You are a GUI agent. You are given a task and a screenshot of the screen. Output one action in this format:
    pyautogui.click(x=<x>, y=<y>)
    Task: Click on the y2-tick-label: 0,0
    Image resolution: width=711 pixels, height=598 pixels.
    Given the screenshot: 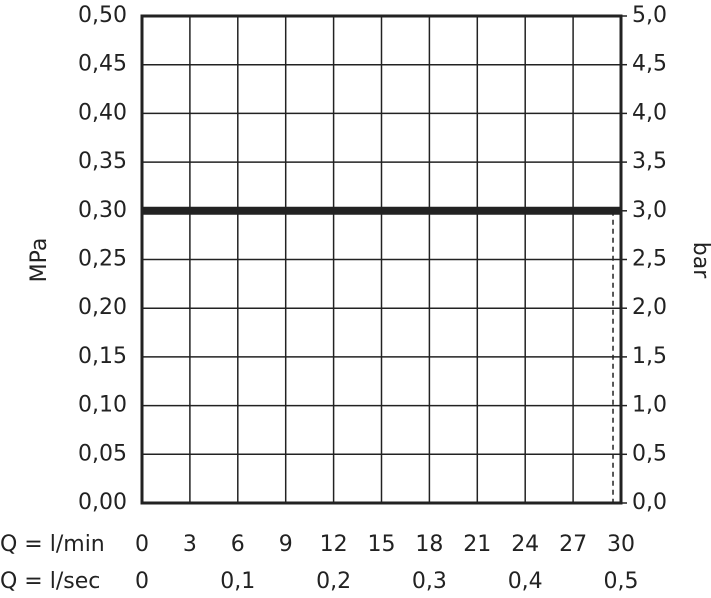 What is the action you would take?
    pyautogui.click(x=649, y=502)
    